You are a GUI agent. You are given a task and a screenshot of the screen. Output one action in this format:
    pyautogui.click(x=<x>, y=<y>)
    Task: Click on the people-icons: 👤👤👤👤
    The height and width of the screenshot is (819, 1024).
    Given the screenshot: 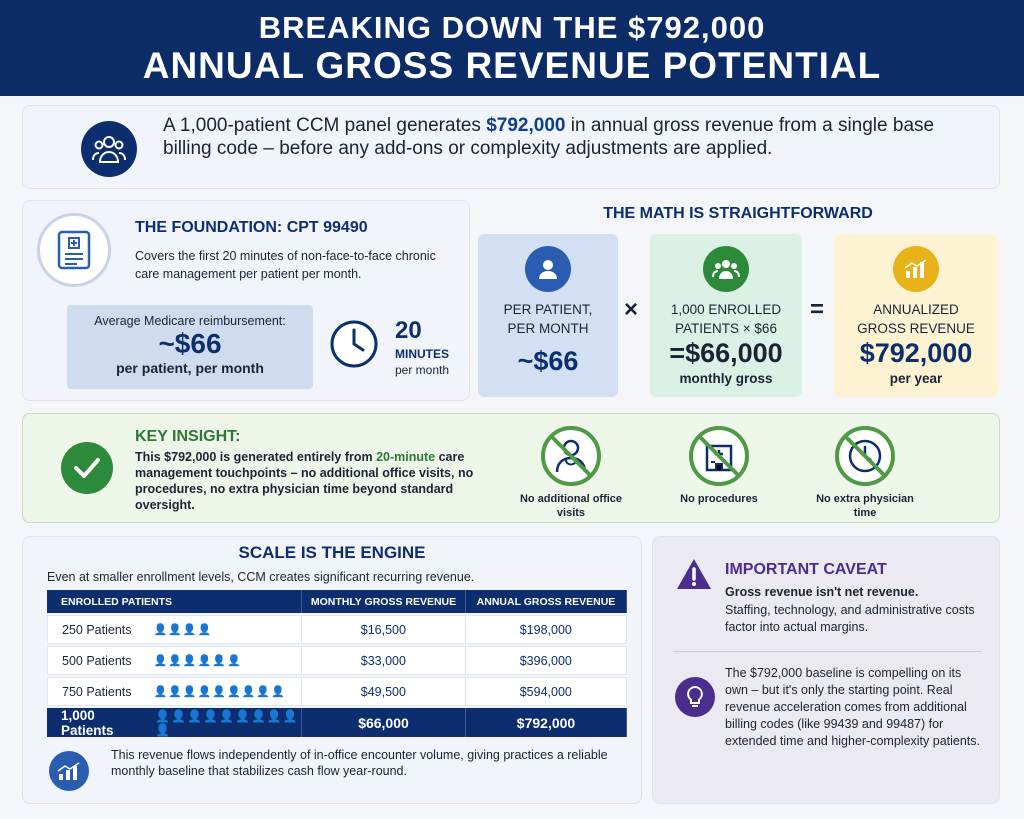 What is the action you would take?
    pyautogui.click(x=183, y=630)
    